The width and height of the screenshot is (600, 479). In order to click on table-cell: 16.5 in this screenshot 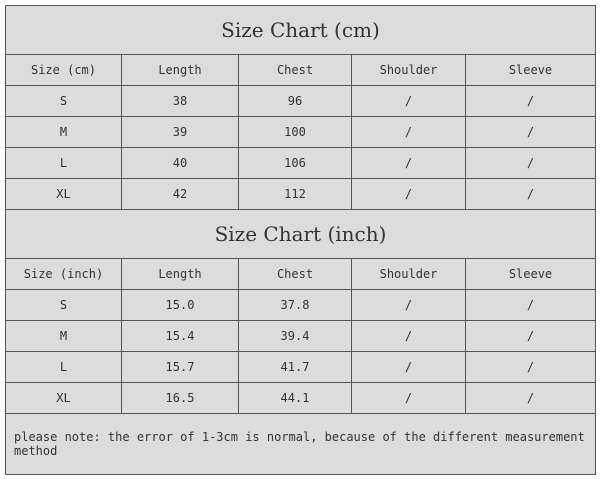, I will do `click(180, 398)`.